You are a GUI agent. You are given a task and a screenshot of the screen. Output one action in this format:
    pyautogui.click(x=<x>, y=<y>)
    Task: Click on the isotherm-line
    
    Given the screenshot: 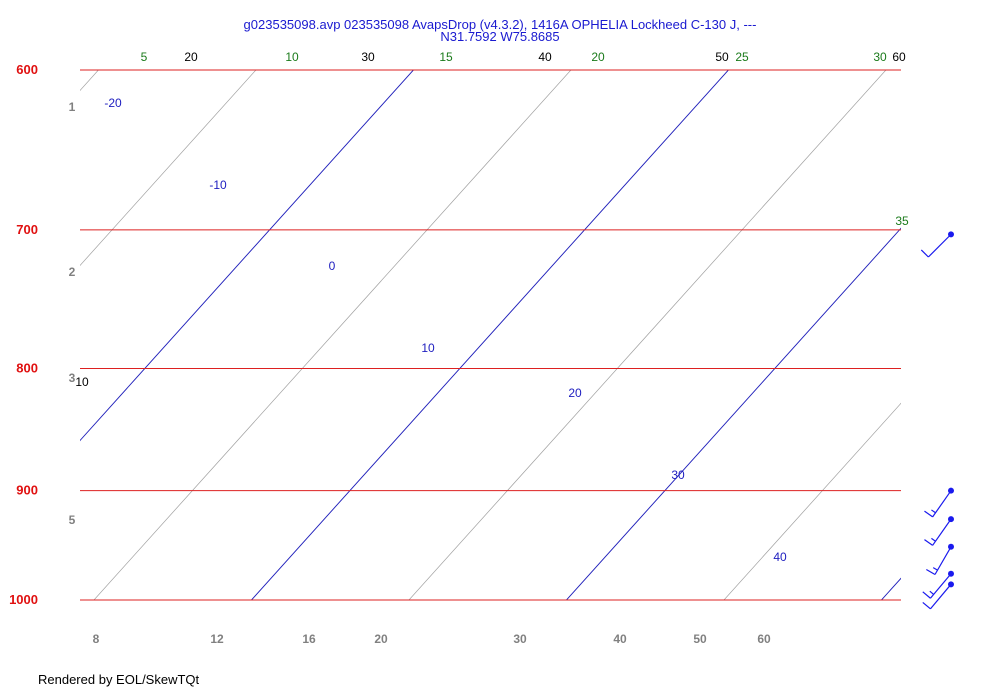 What is the action you would take?
    pyautogui.click(x=890, y=588)
    